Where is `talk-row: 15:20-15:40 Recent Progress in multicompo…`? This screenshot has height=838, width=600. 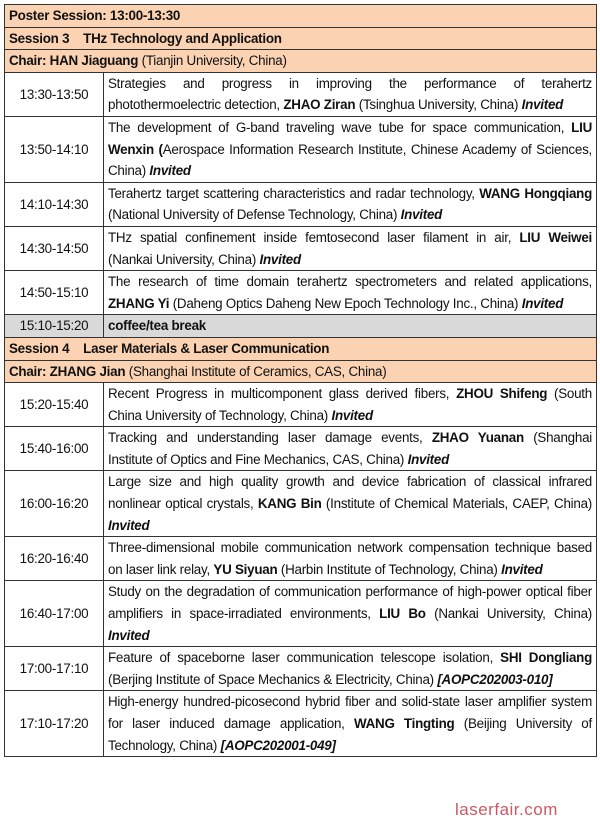
talk-row: 15:20-15:40 Recent Progress in multicompo… is located at coordinates (300, 405).